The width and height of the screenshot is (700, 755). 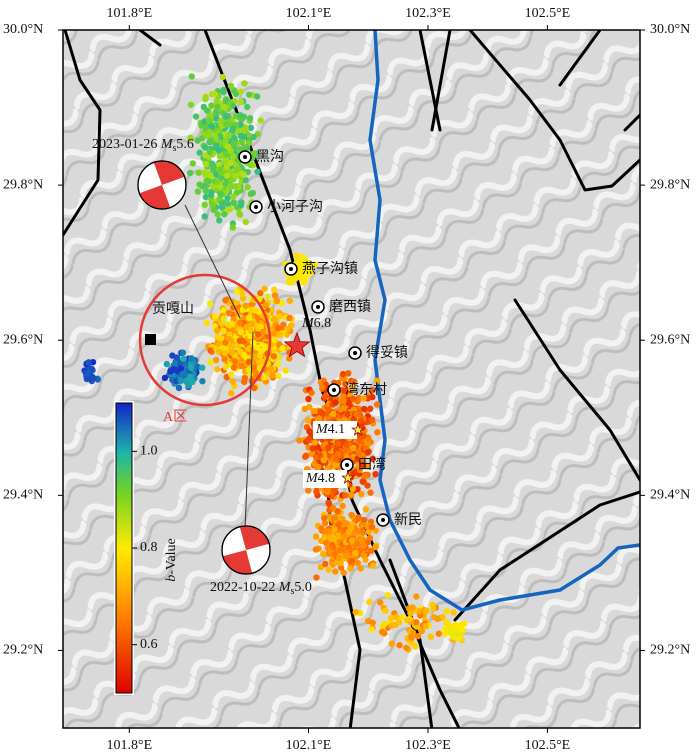 What do you see at coordinates (175, 148) in the screenshot?
I see `magnitude-subscript: s` at bounding box center [175, 148].